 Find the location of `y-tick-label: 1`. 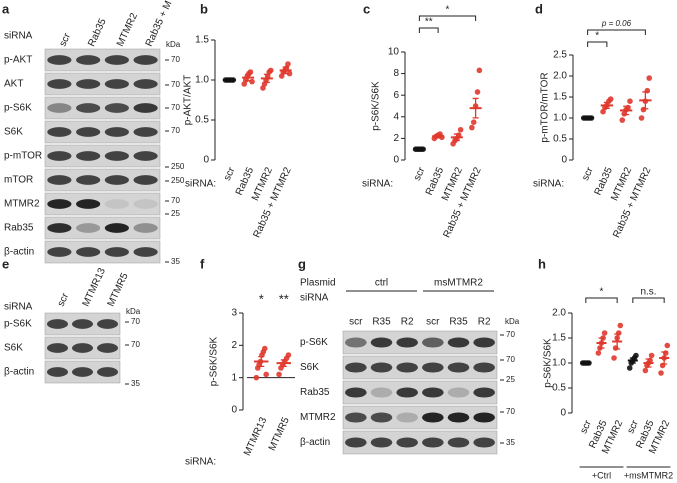

y-tick-label: 1 is located at coordinates (234, 377).